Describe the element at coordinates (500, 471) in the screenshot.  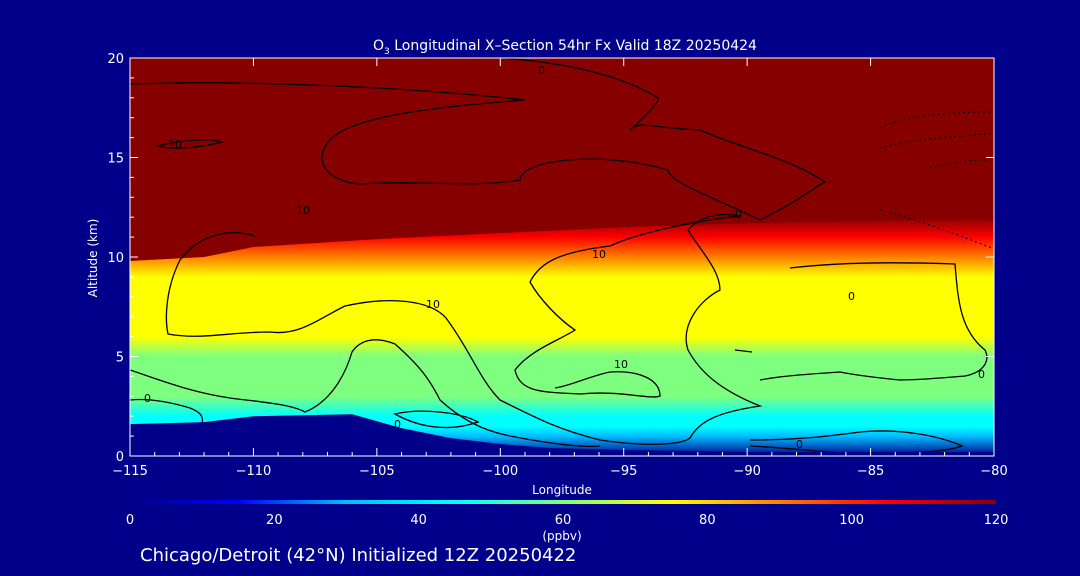
I see `x-tick-label: −100` at that location.